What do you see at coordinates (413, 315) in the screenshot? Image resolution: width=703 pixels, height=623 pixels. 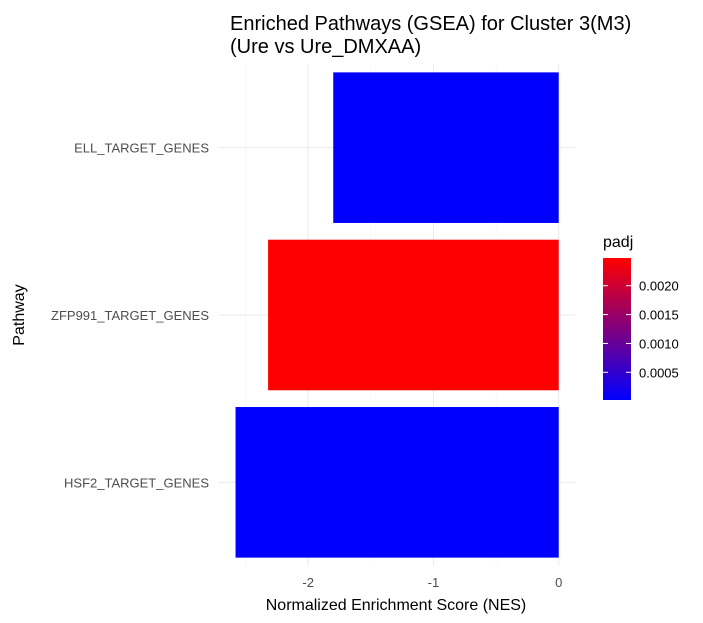 I see `bar-zfp991-target-genes` at bounding box center [413, 315].